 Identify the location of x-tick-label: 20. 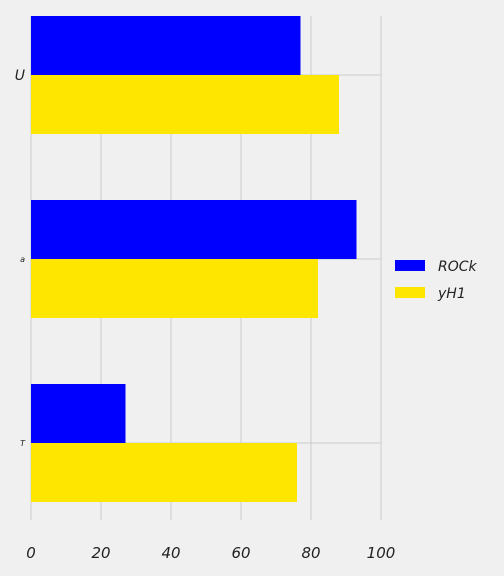
(100, 553).